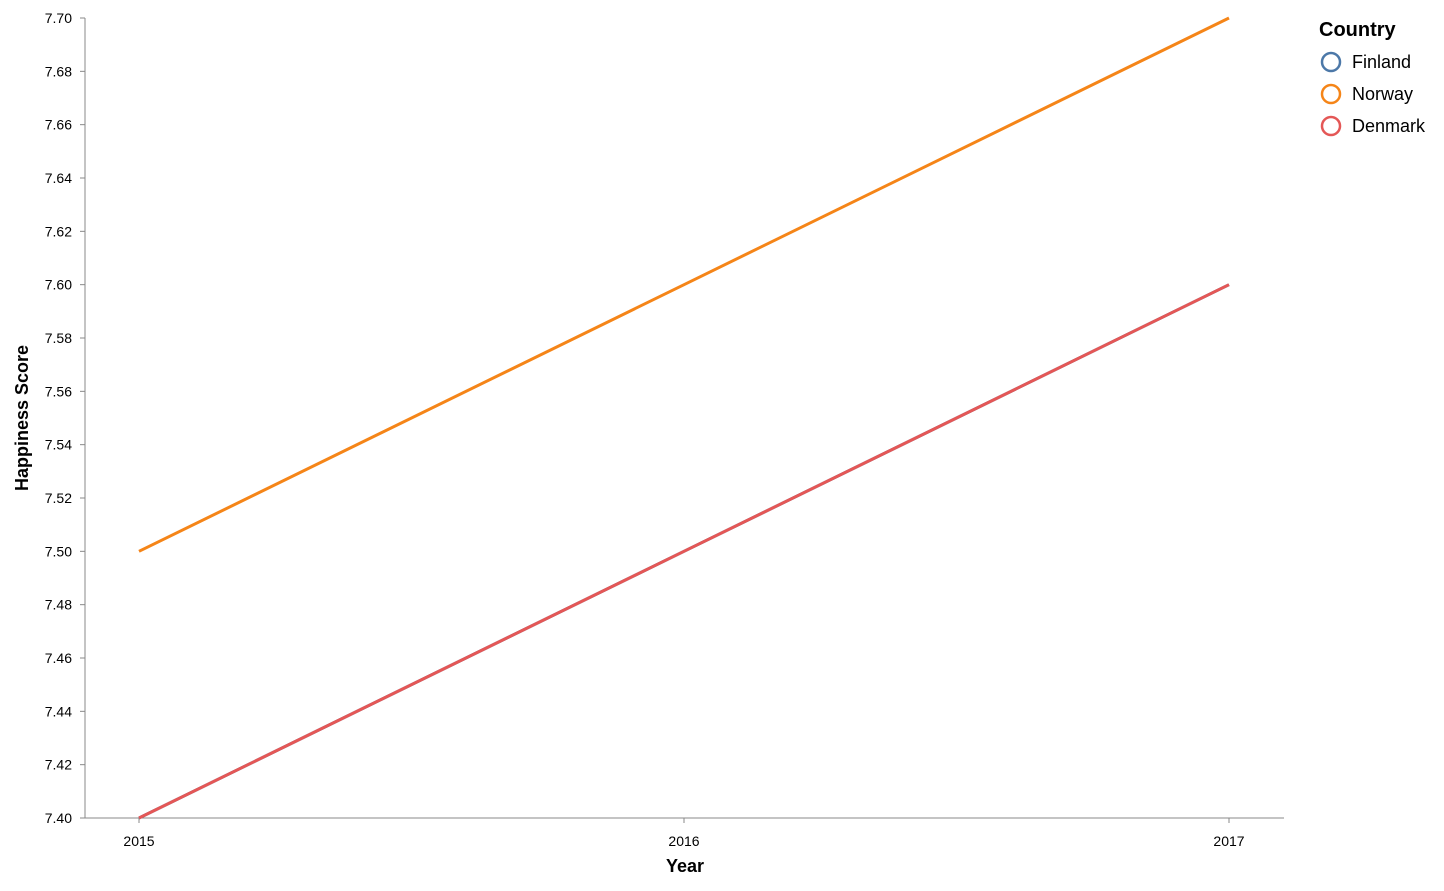  What do you see at coordinates (683, 841) in the screenshot?
I see `x-tick-label: 2016` at bounding box center [683, 841].